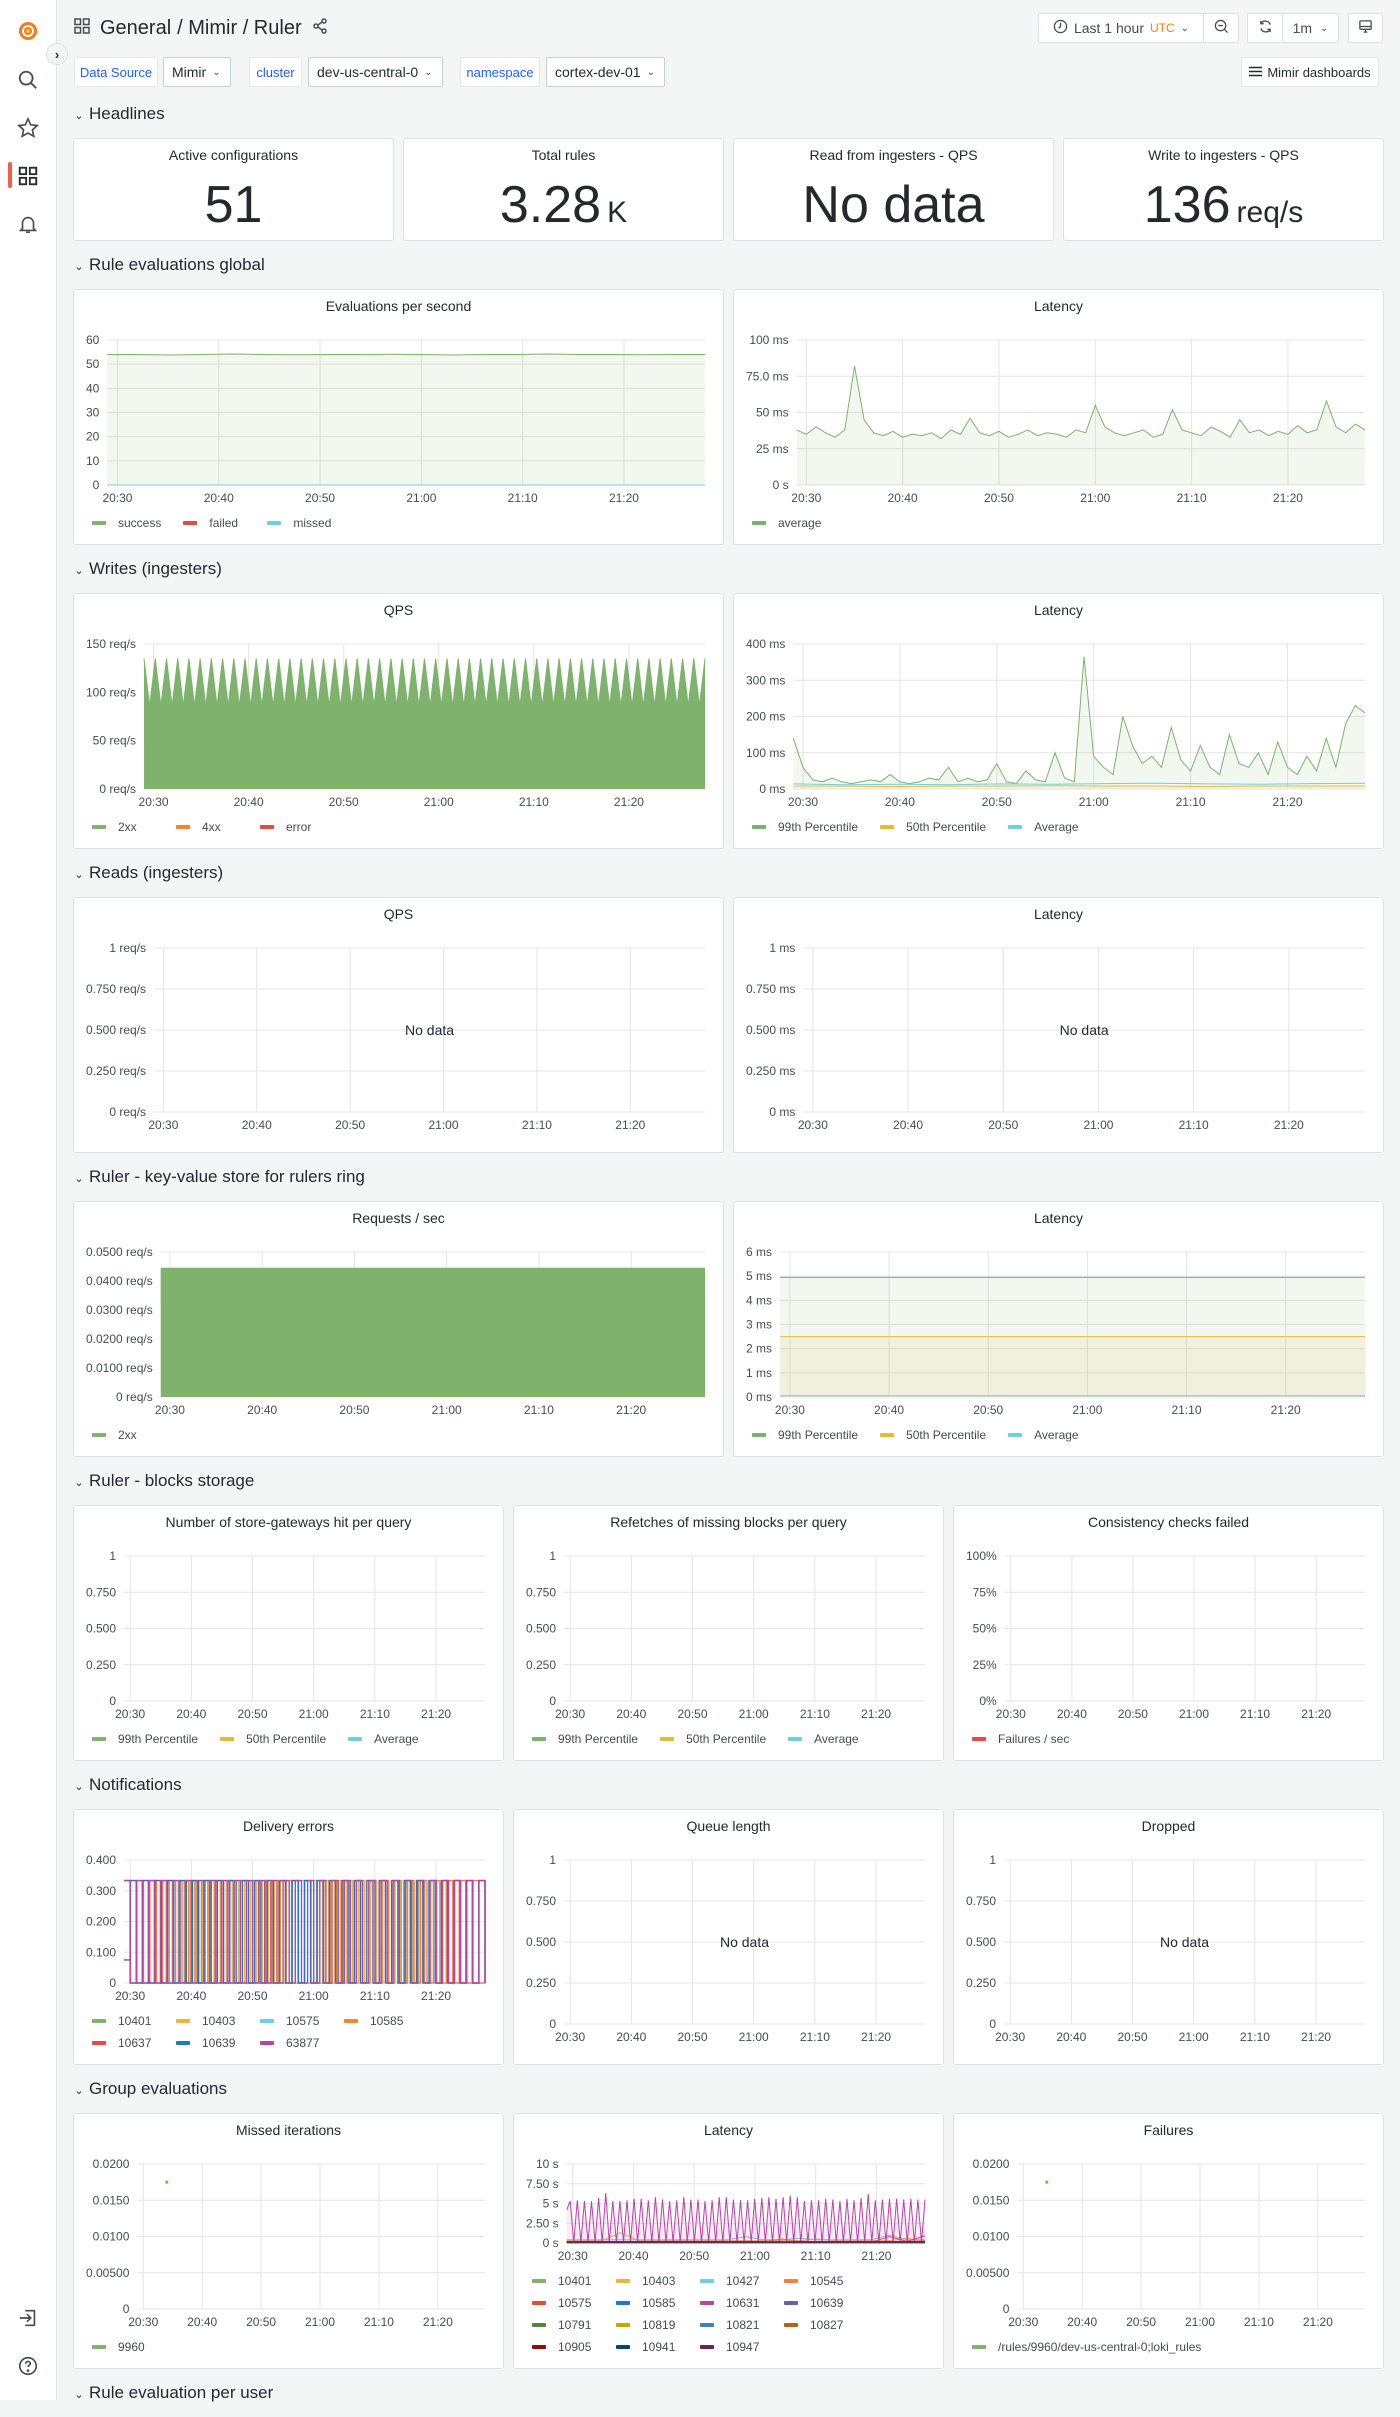 This screenshot has width=1400, height=2417. Describe the element at coordinates (398, 1218) in the screenshot. I see `panel-title: Requests / sec` at that location.